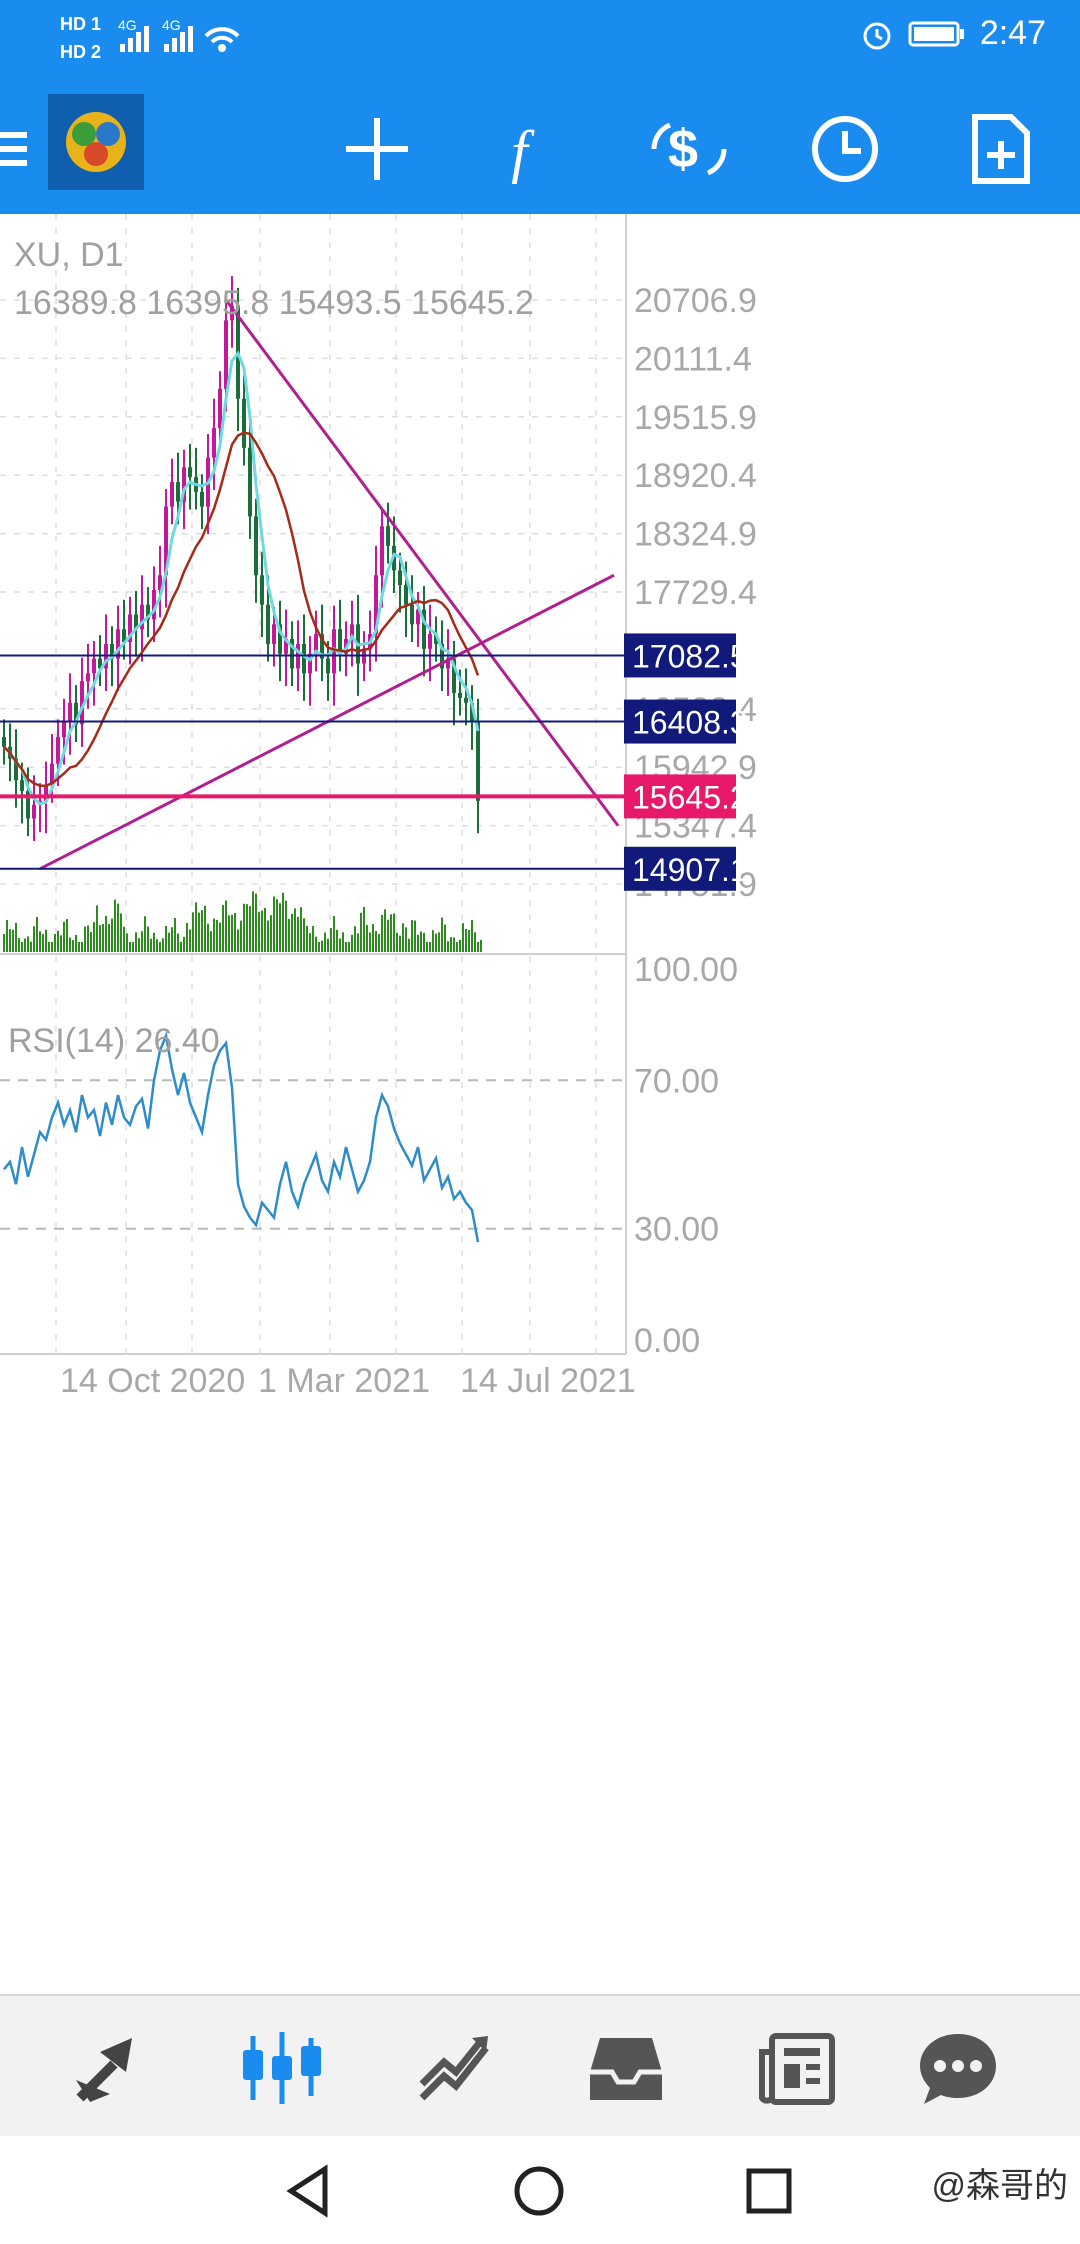 This screenshot has width=1080, height=2244. Describe the element at coordinates (695, 301) in the screenshot. I see `price-tick-label: 20706.9` at that location.